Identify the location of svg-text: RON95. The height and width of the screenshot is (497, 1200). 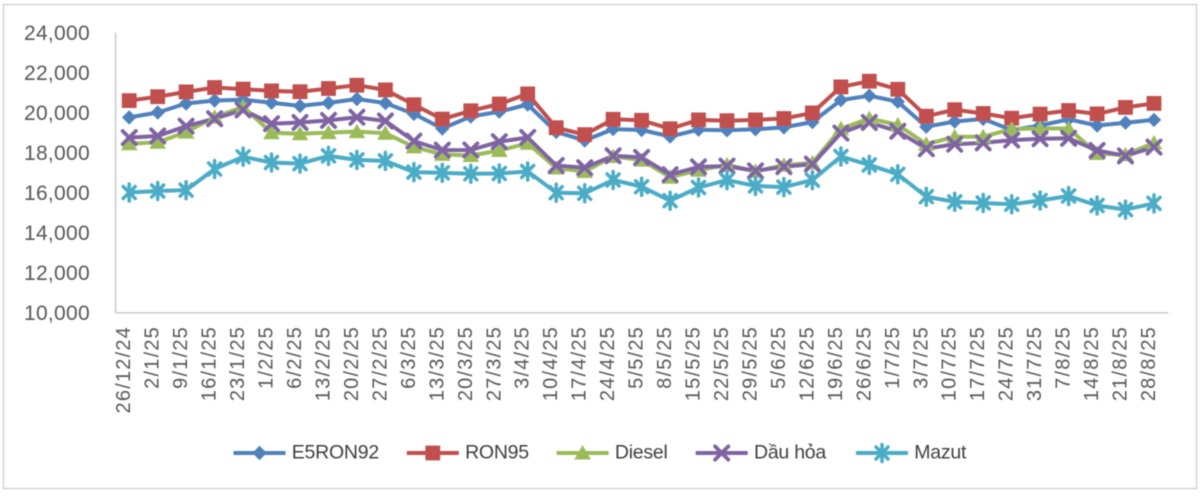
(497, 453).